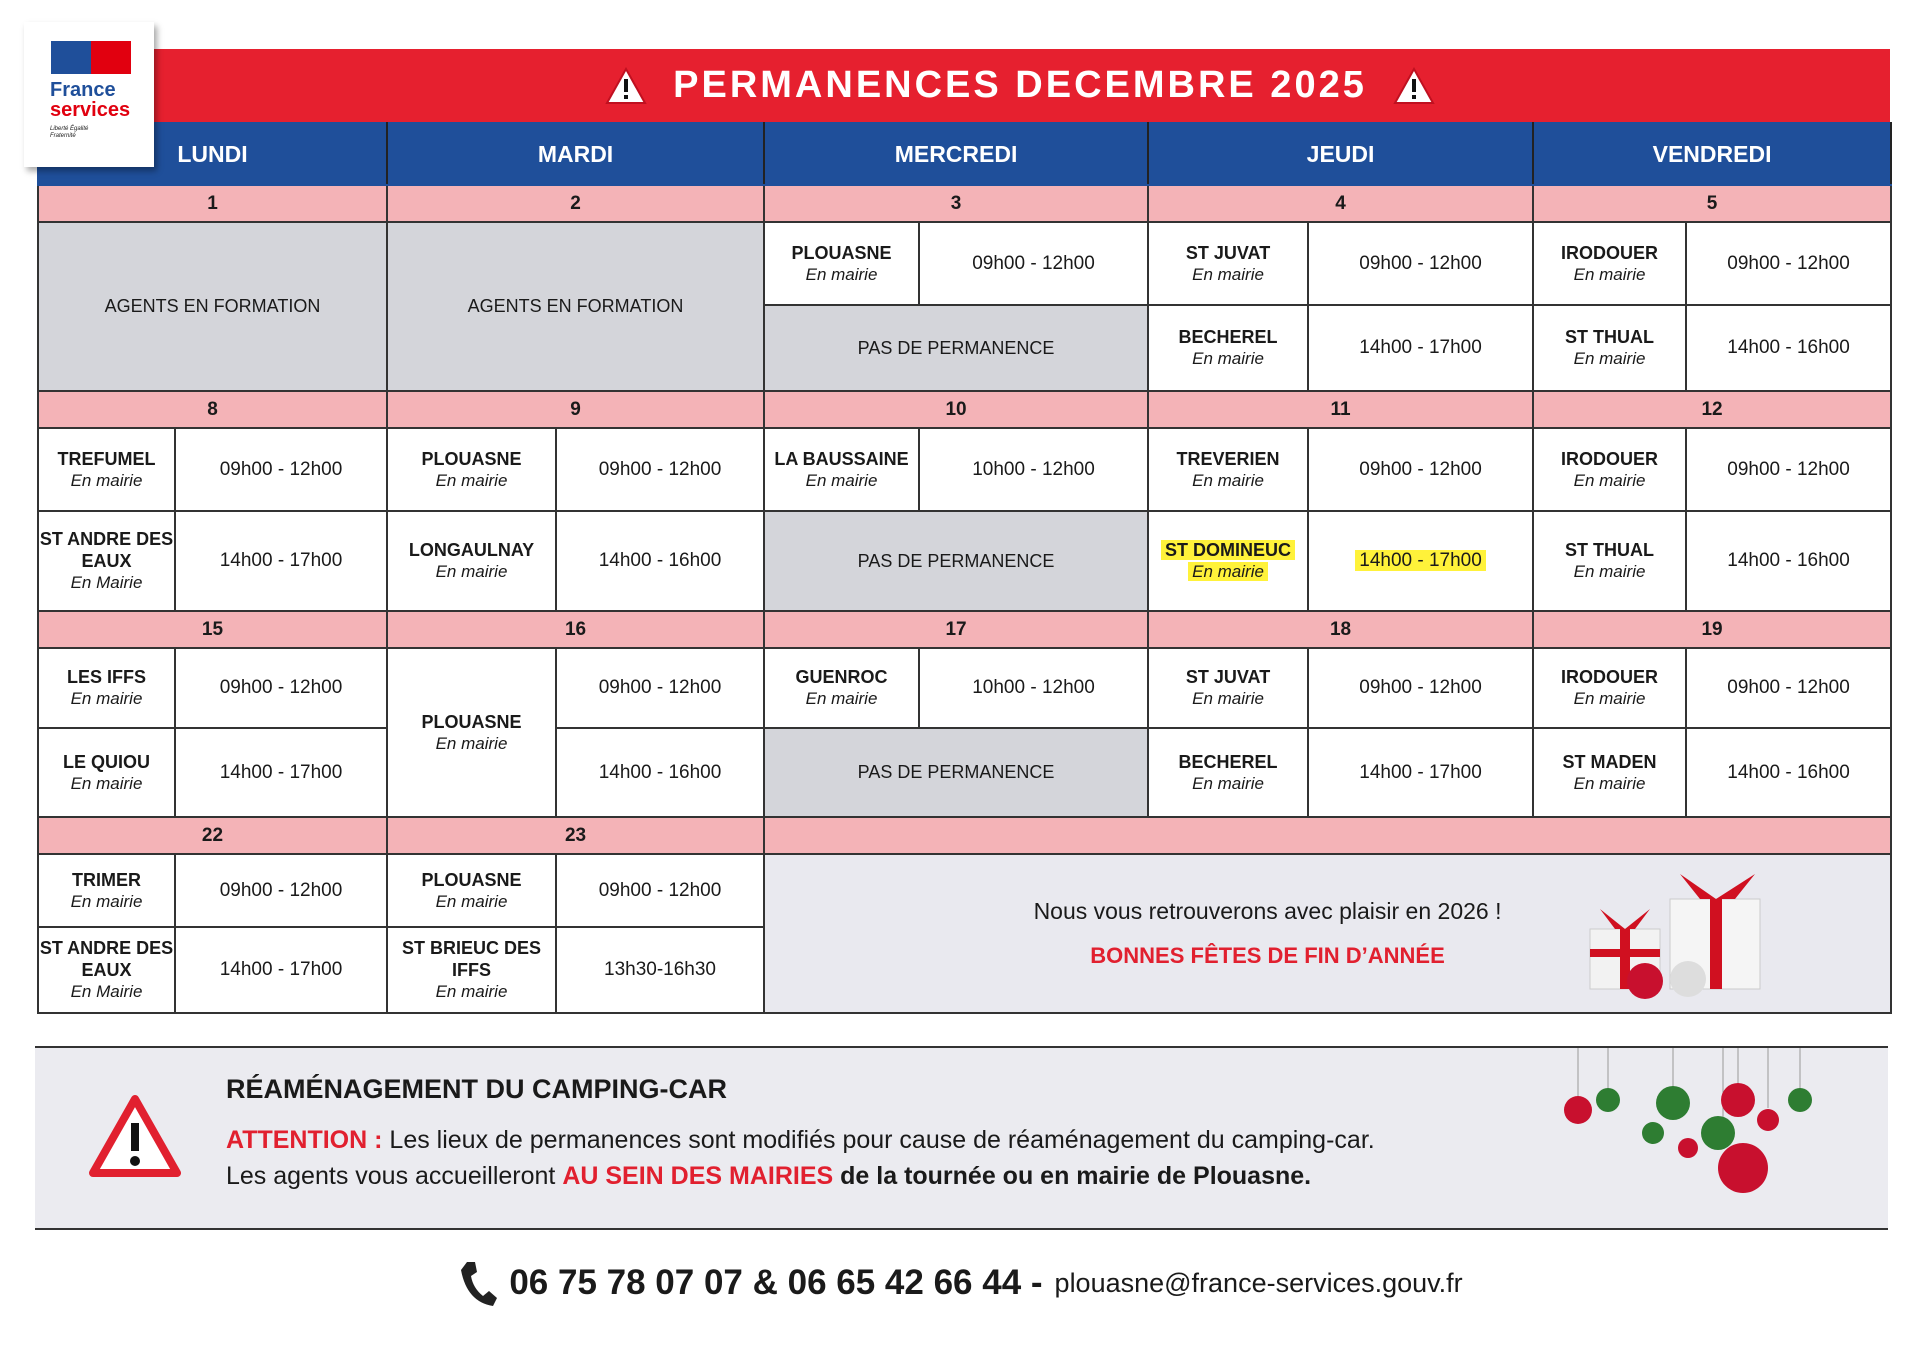  I want to click on warning-icon, so click(626, 85).